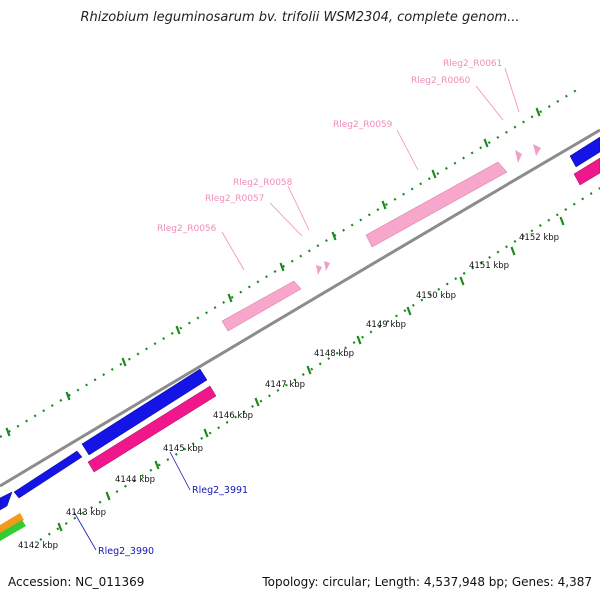 This screenshot has width=600, height=600. Describe the element at coordinates (436, 296) in the screenshot. I see `tick-label: 4150 kbp` at that location.